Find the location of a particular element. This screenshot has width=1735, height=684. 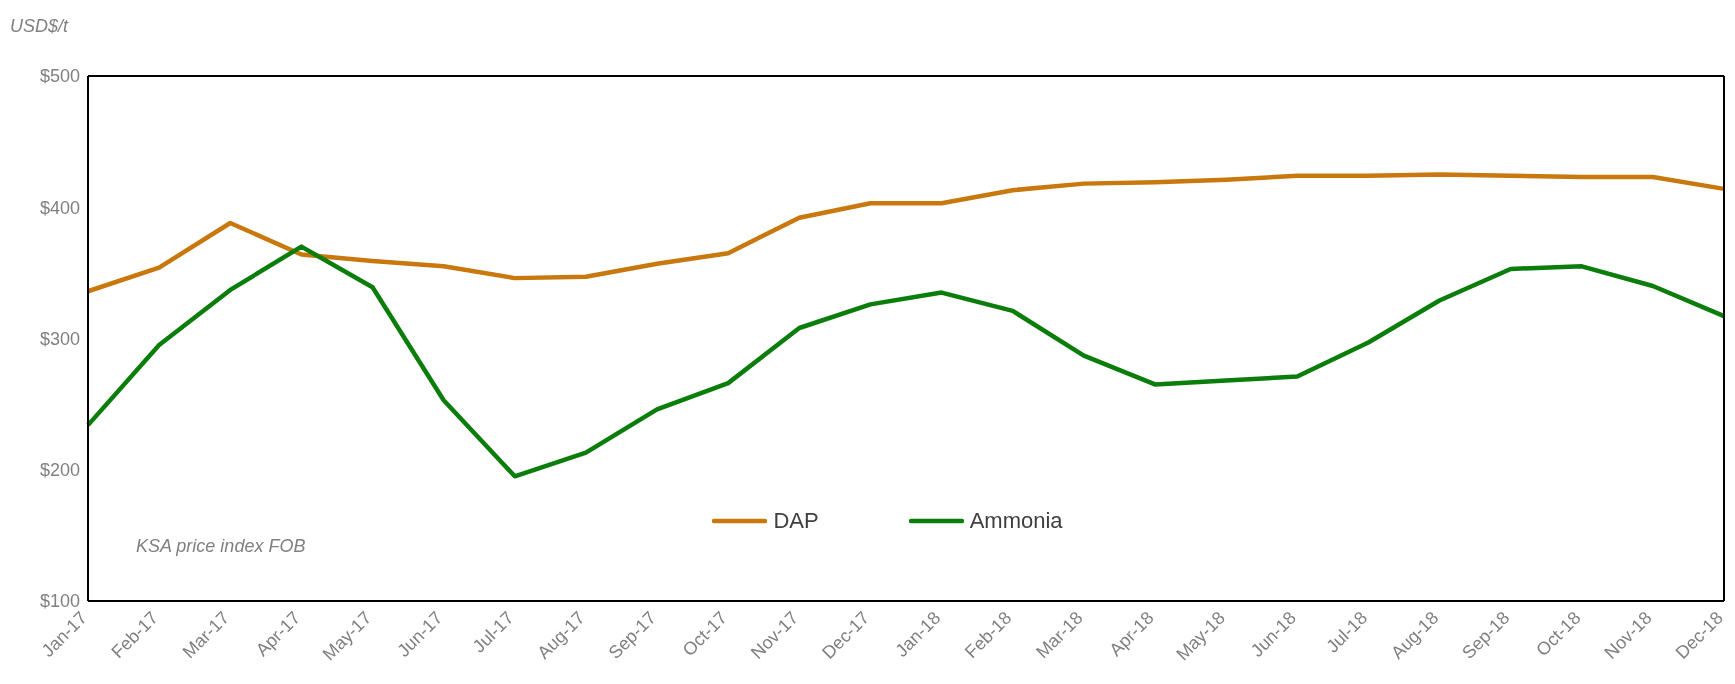

legend-label: DAP is located at coordinates (796, 521).